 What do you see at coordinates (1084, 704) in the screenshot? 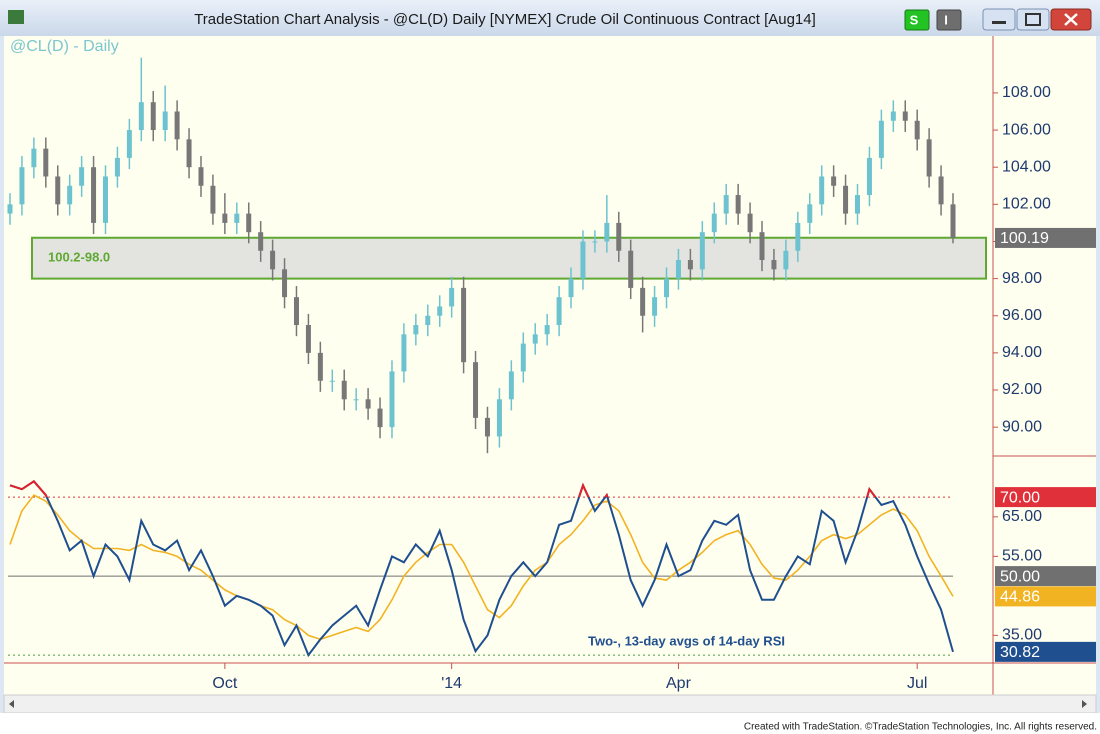
I see `scroll-right` at bounding box center [1084, 704].